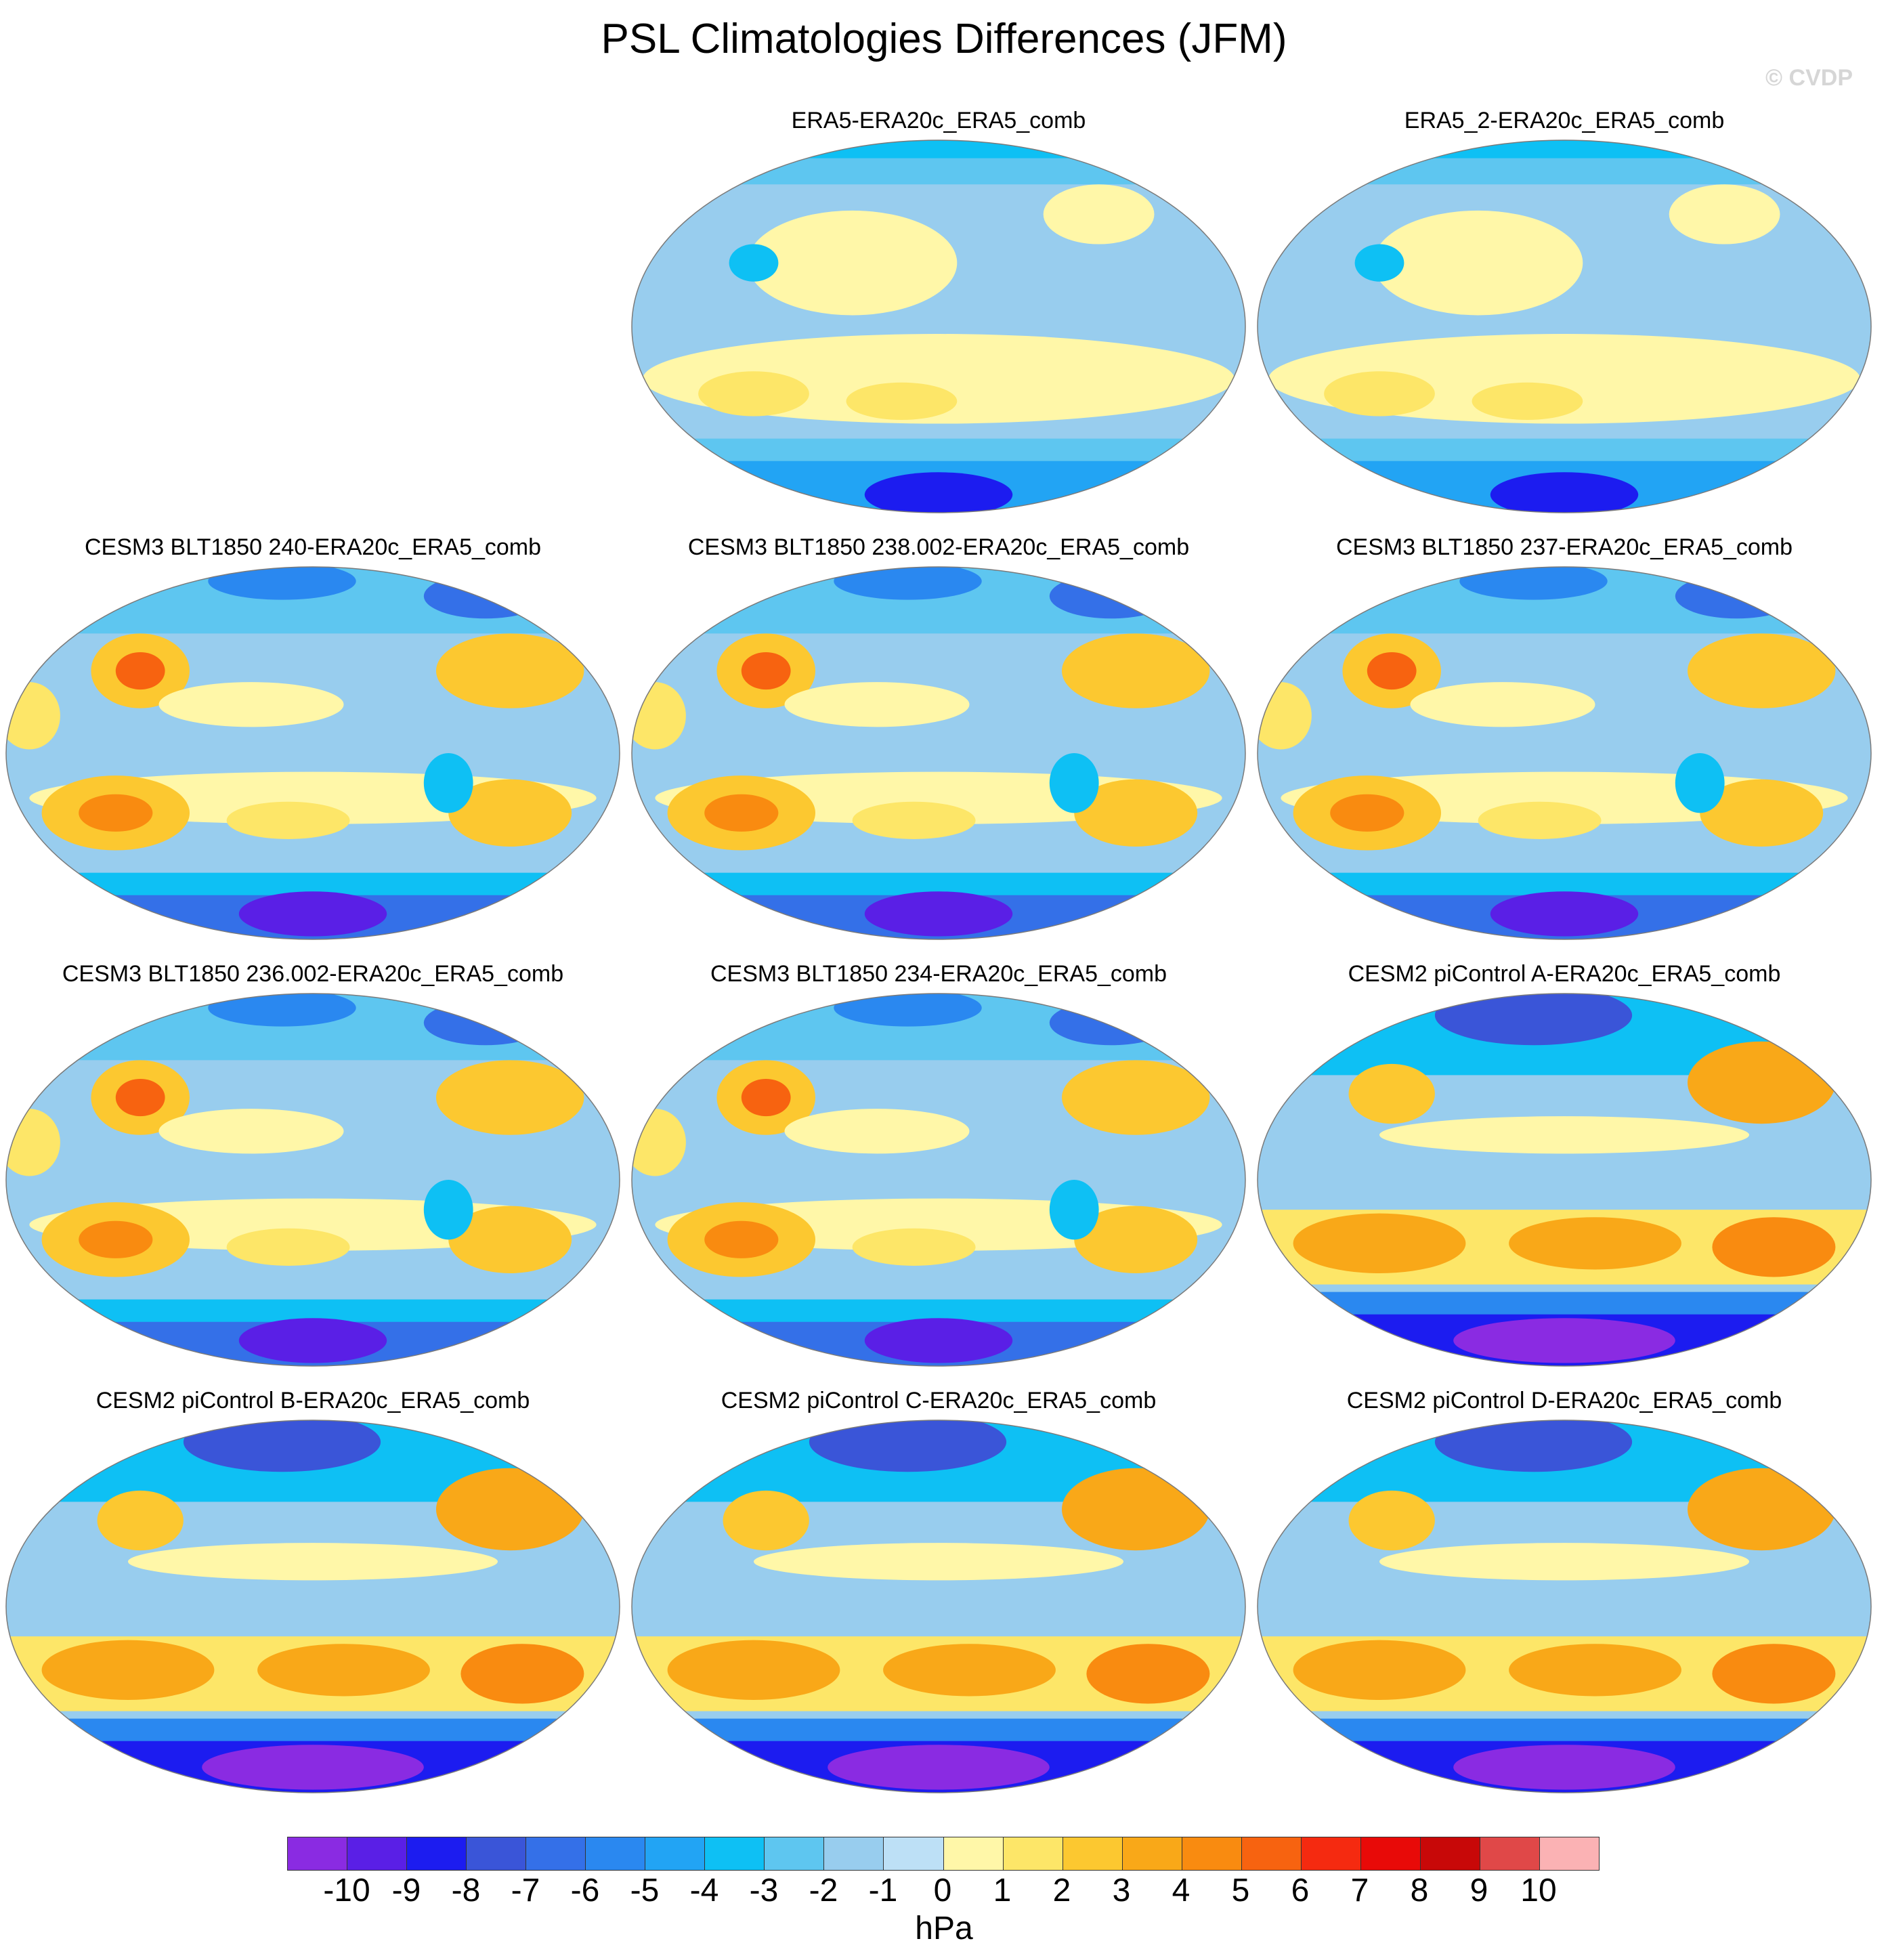 The width and height of the screenshot is (1888, 1960). I want to click on panel-title: CESM2 piControl B-ERA20c_ERA5_comb, so click(312, 1400).